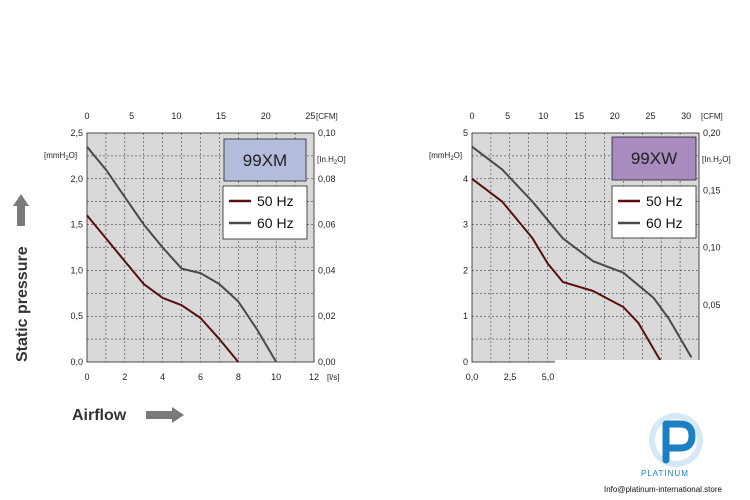 Image resolution: width=750 pixels, height=500 pixels. Describe the element at coordinates (76, 362) in the screenshot. I see `y-left-tick-label: 0,0` at that location.